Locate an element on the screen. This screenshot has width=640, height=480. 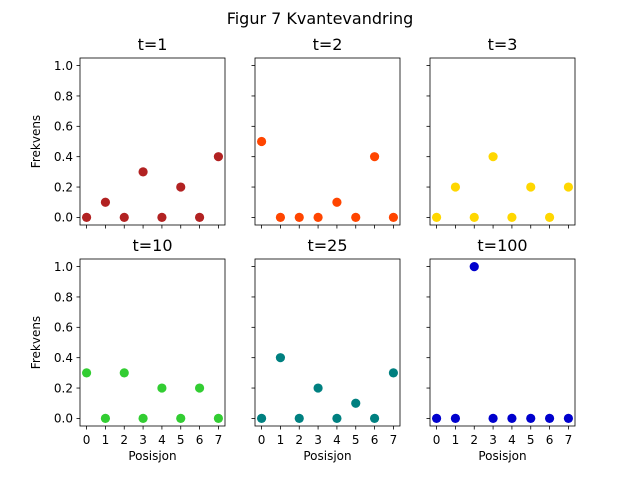
subplot-panel: t=1 0.0 0.2 0.4 0.6 0.8 1.0 Frekvens is located at coordinates (127, 132).